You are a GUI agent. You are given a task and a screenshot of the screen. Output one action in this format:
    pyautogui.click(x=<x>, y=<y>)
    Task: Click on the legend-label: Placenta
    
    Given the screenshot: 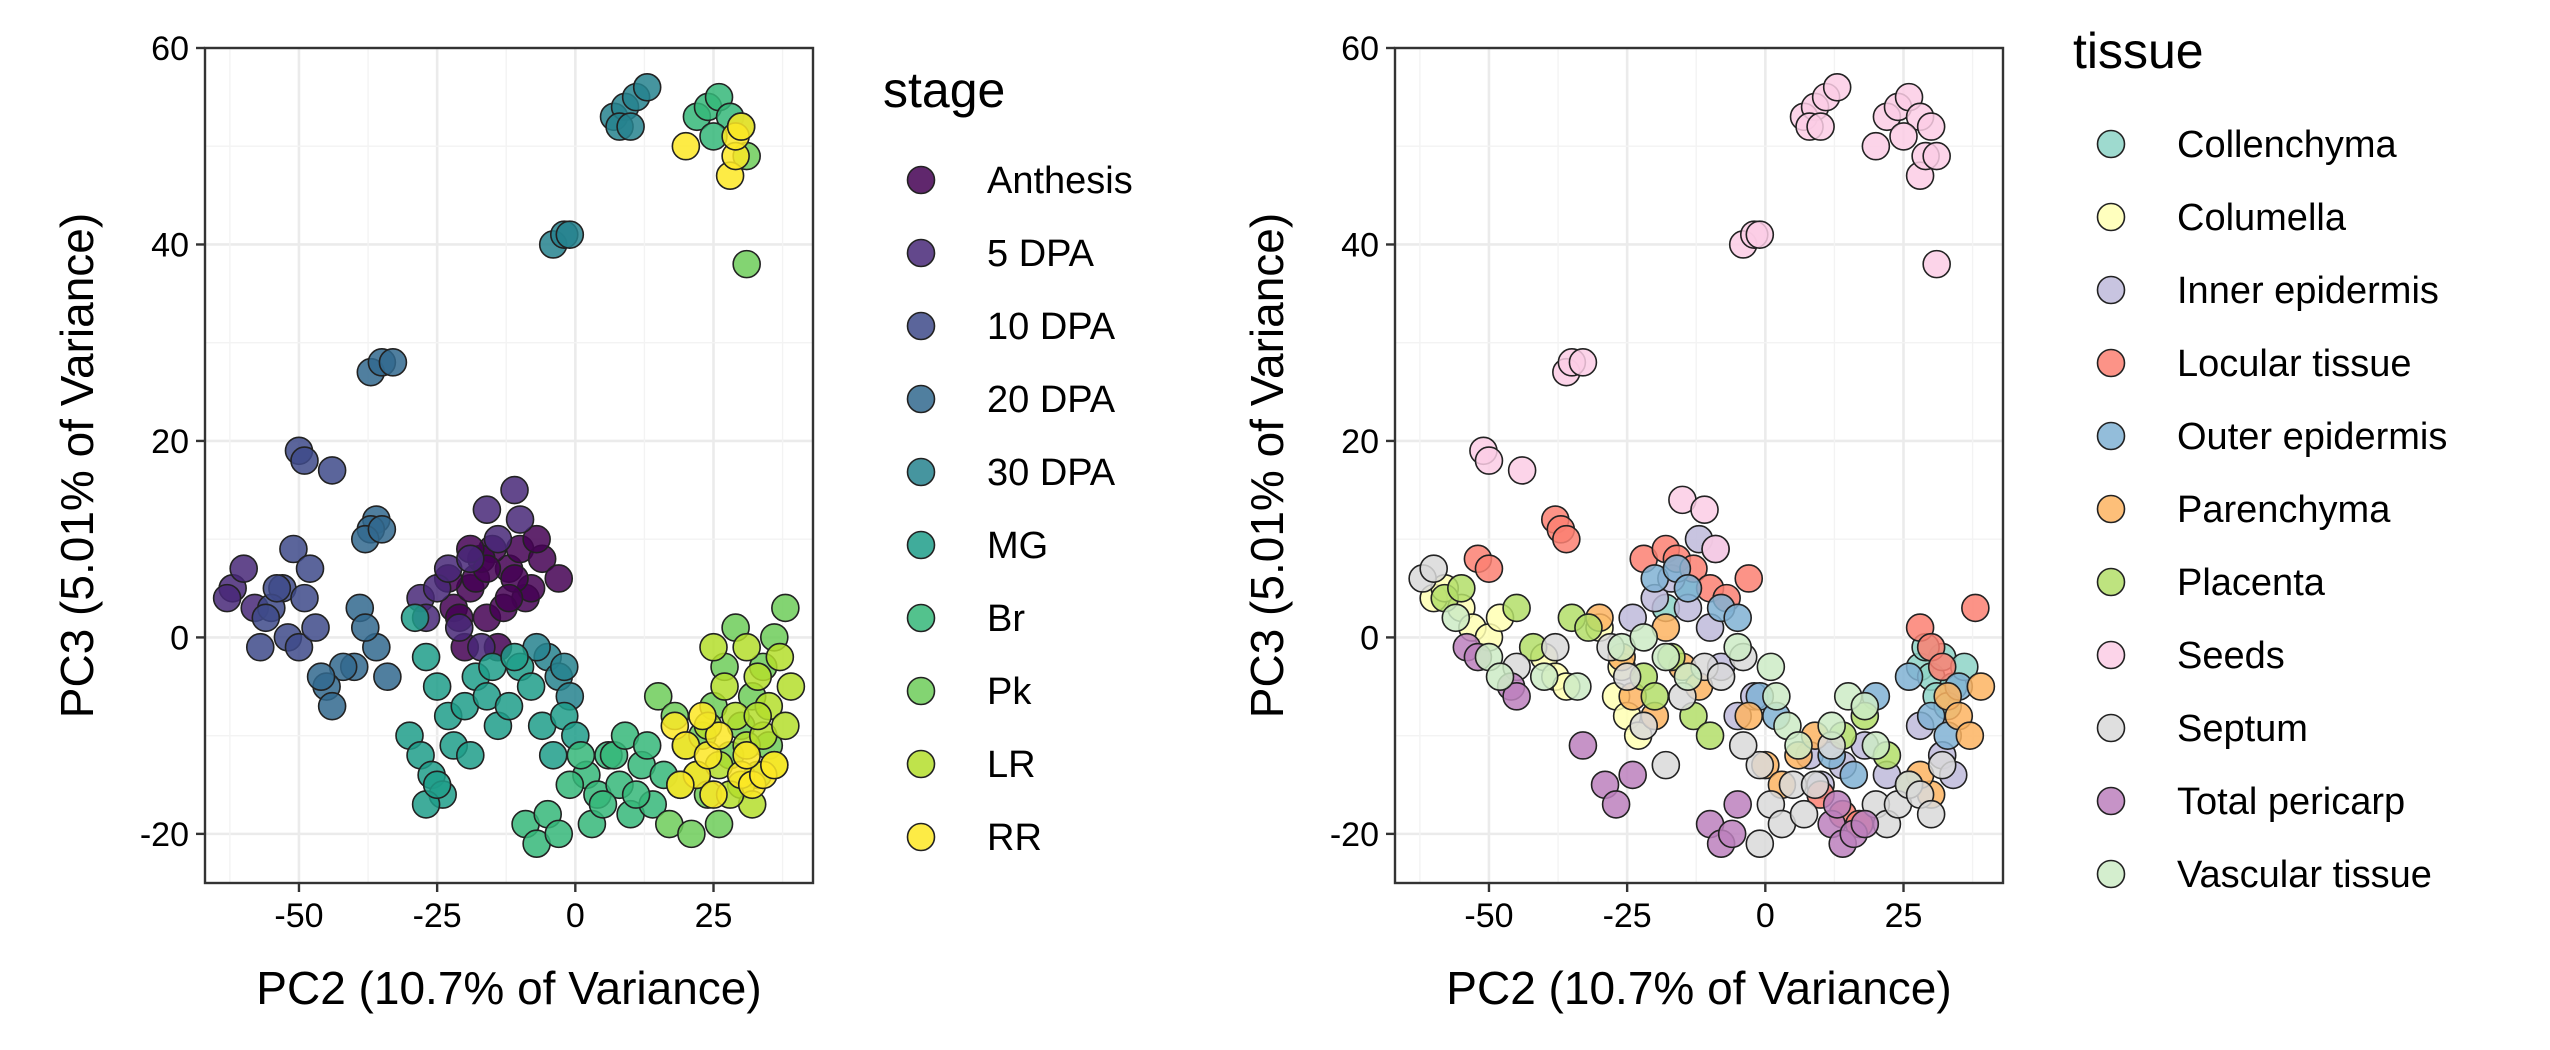 What is the action you would take?
    pyautogui.click(x=2251, y=583)
    